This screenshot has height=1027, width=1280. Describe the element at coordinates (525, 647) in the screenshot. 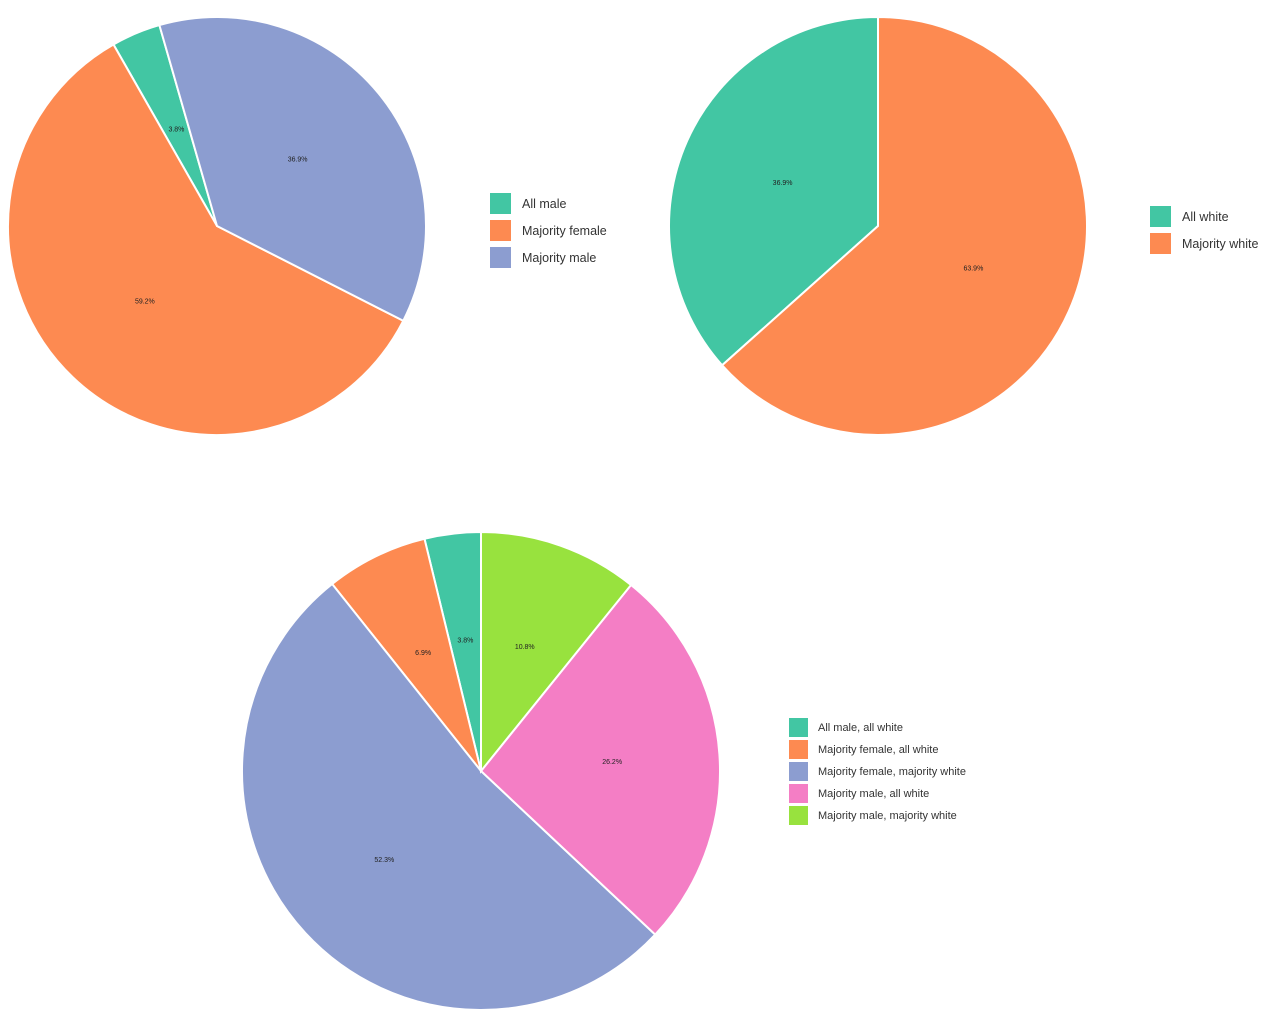

I see `pie-slice-label-majority-male-majority-white: 10.8%` at that location.